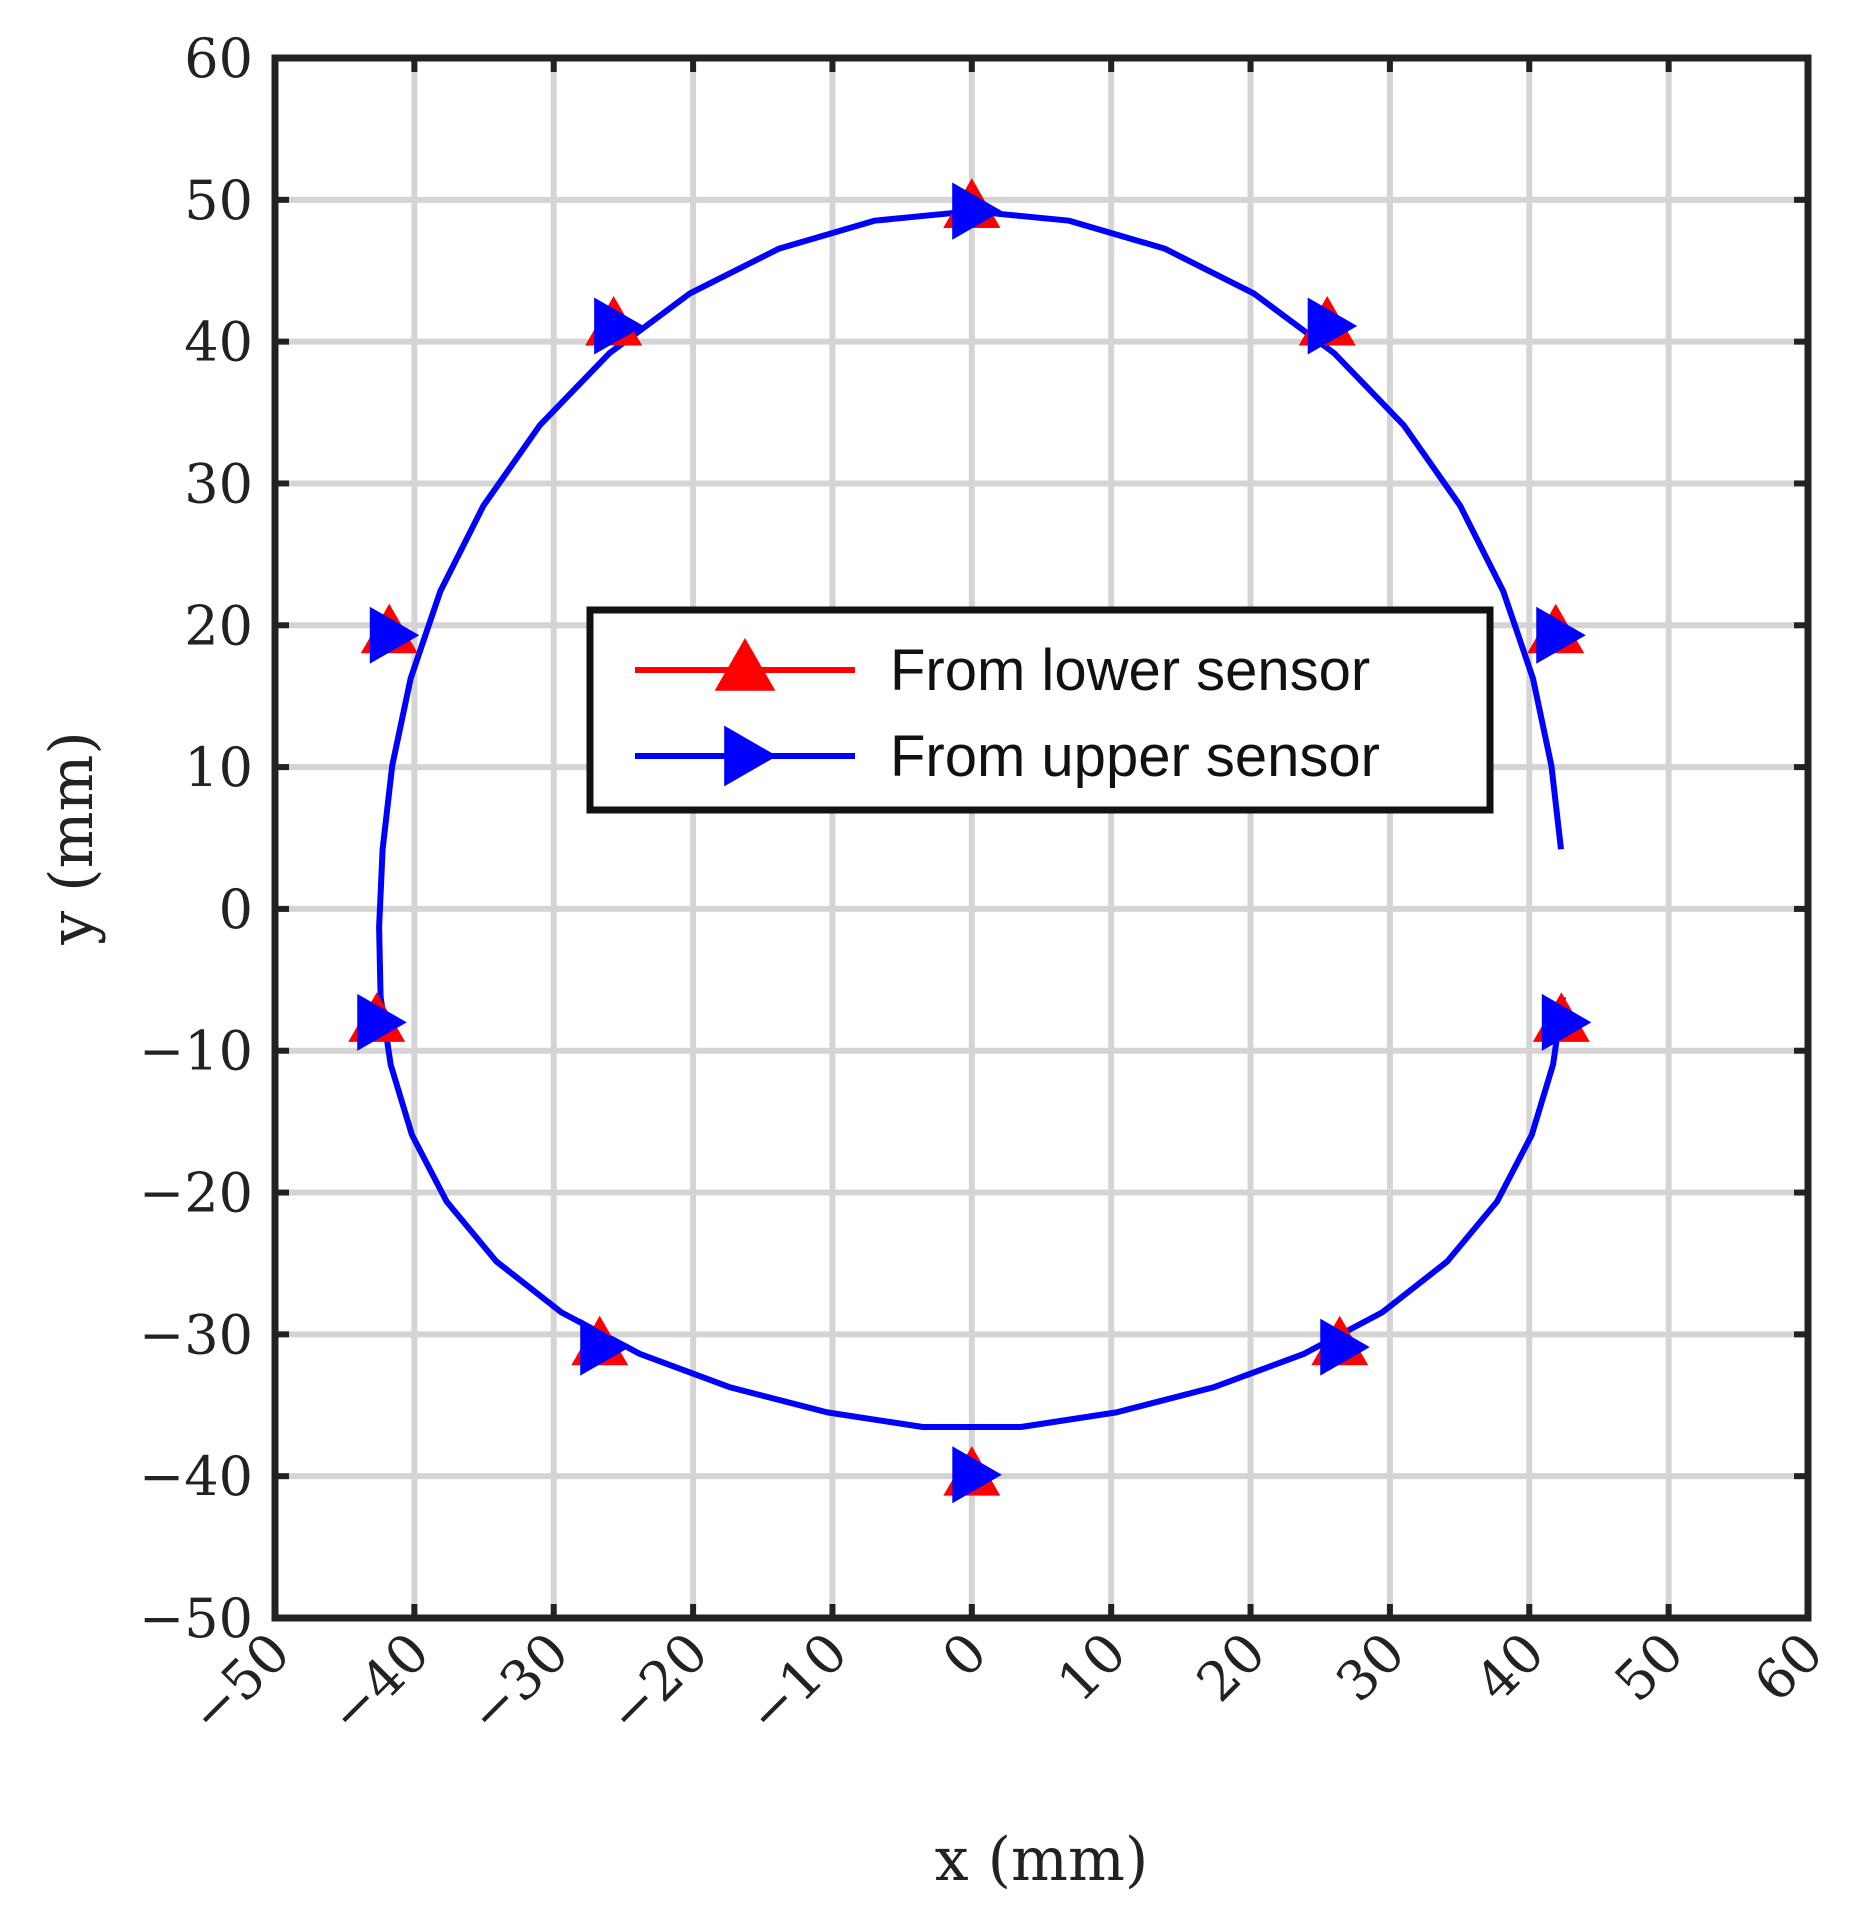 The height and width of the screenshot is (1918, 1850). I want to click on y-axis-label: y (mm), so click(72, 838).